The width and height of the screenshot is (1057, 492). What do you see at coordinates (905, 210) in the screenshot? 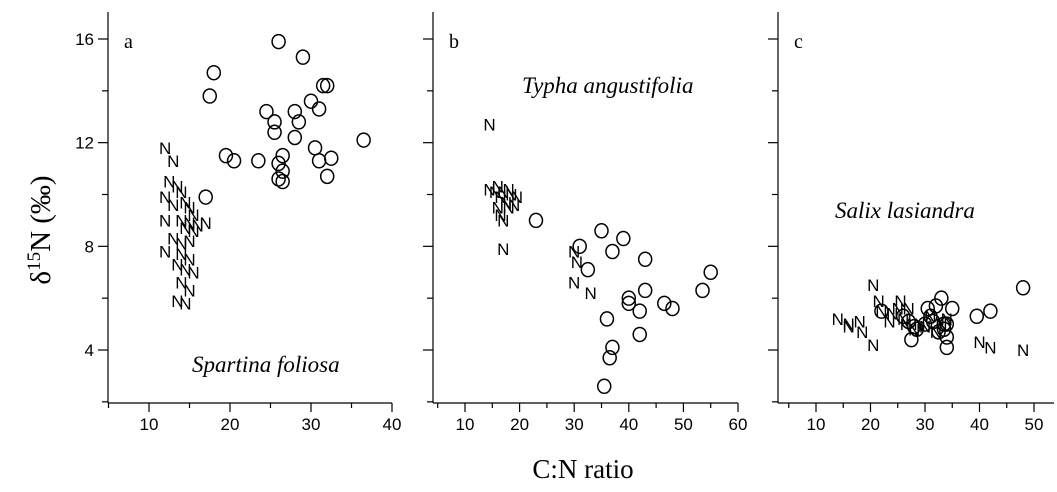
I see `species-label: Salix lasiandra` at bounding box center [905, 210].